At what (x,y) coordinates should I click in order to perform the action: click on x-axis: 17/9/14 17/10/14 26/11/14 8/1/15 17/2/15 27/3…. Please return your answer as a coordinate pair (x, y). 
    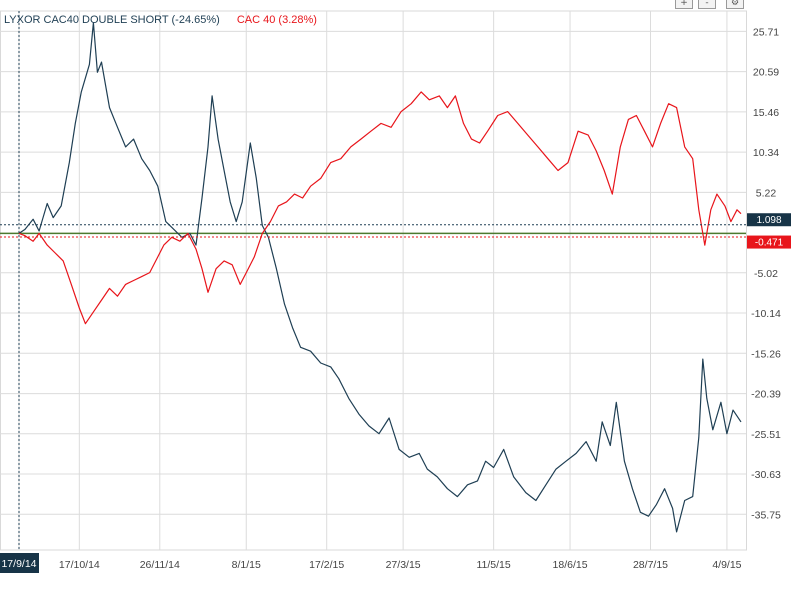
    Looking at the image, I should click on (371, 563).